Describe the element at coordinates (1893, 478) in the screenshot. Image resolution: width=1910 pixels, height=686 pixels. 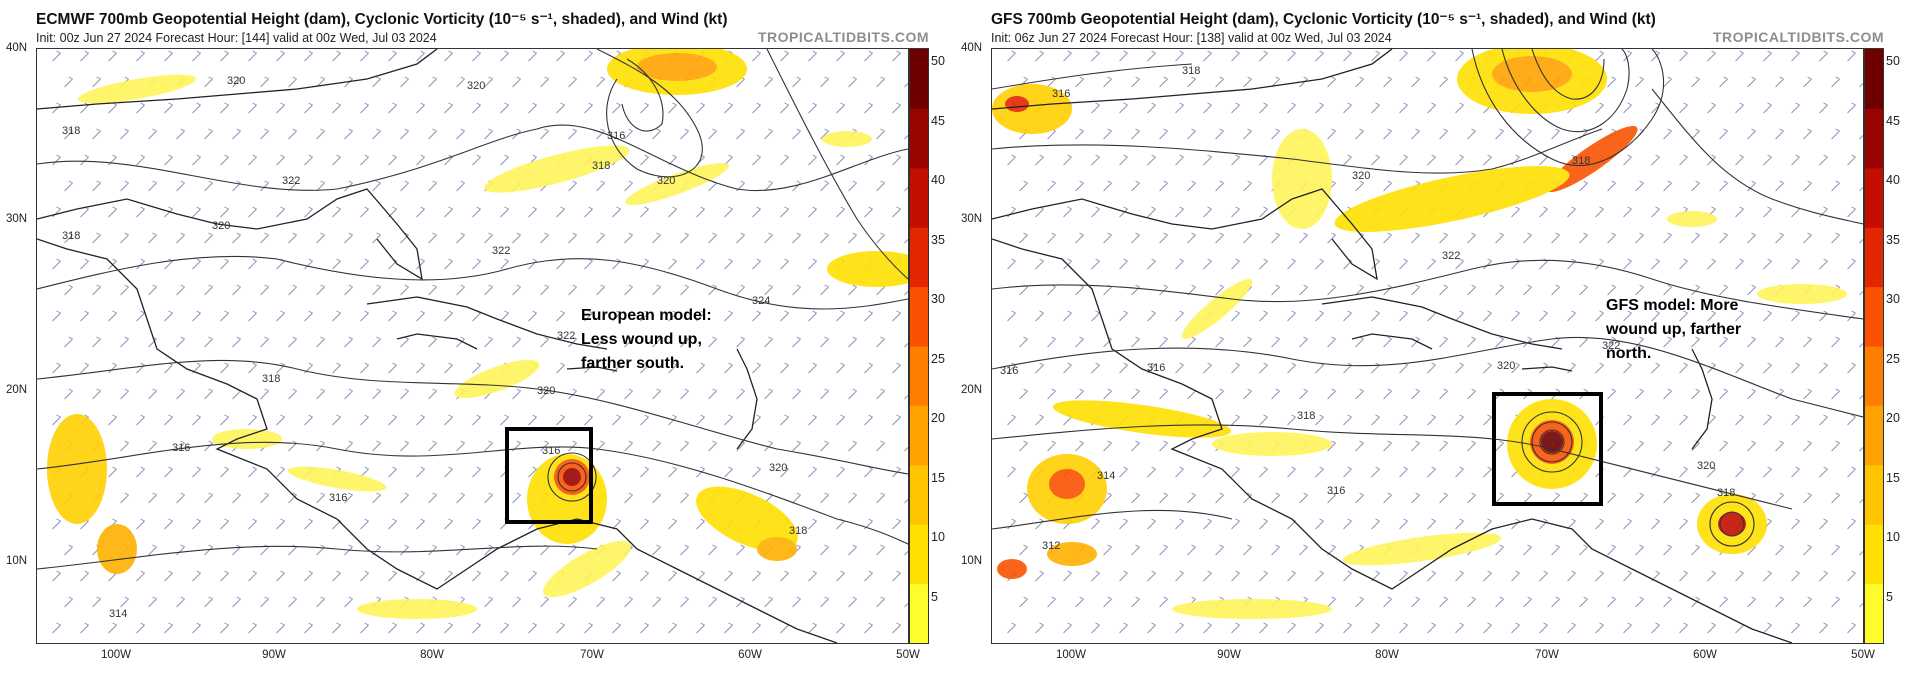
I see `colorbar-tick: 15` at that location.